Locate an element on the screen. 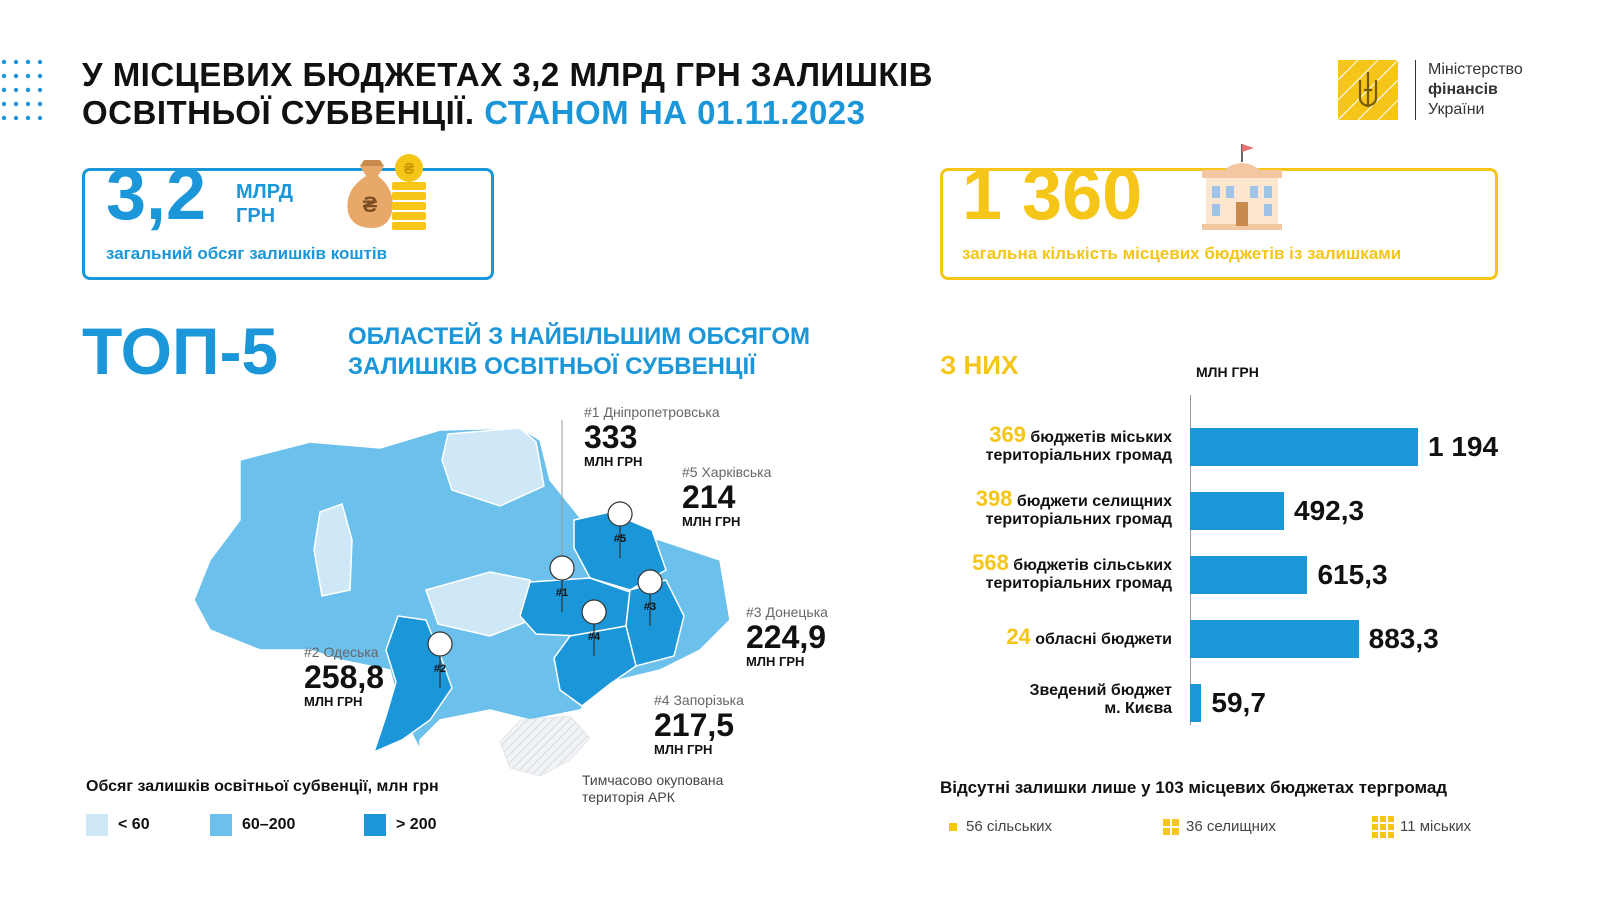 The width and height of the screenshot is (1600, 900). logo-divider is located at coordinates (1415, 90).